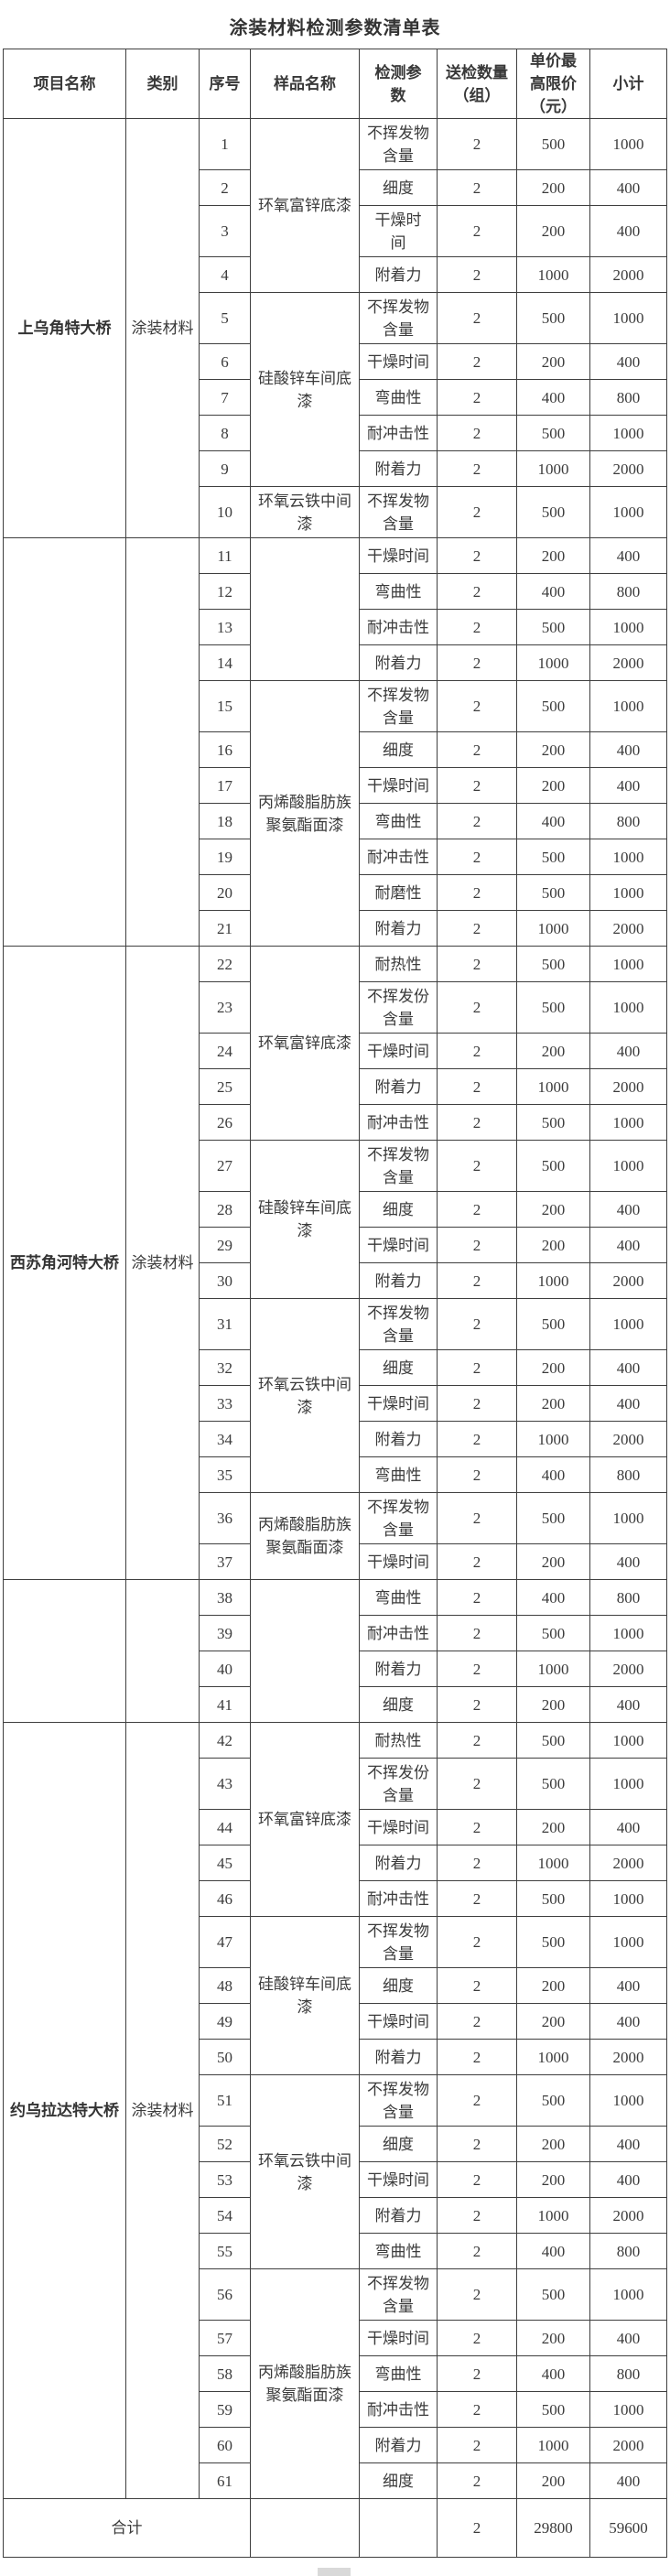 The image size is (670, 2576). I want to click on table-row: 15 丙烯酸脂肪族 聚氨酯面漆 不挥发物 含量 2 500 1000, so click(335, 814).